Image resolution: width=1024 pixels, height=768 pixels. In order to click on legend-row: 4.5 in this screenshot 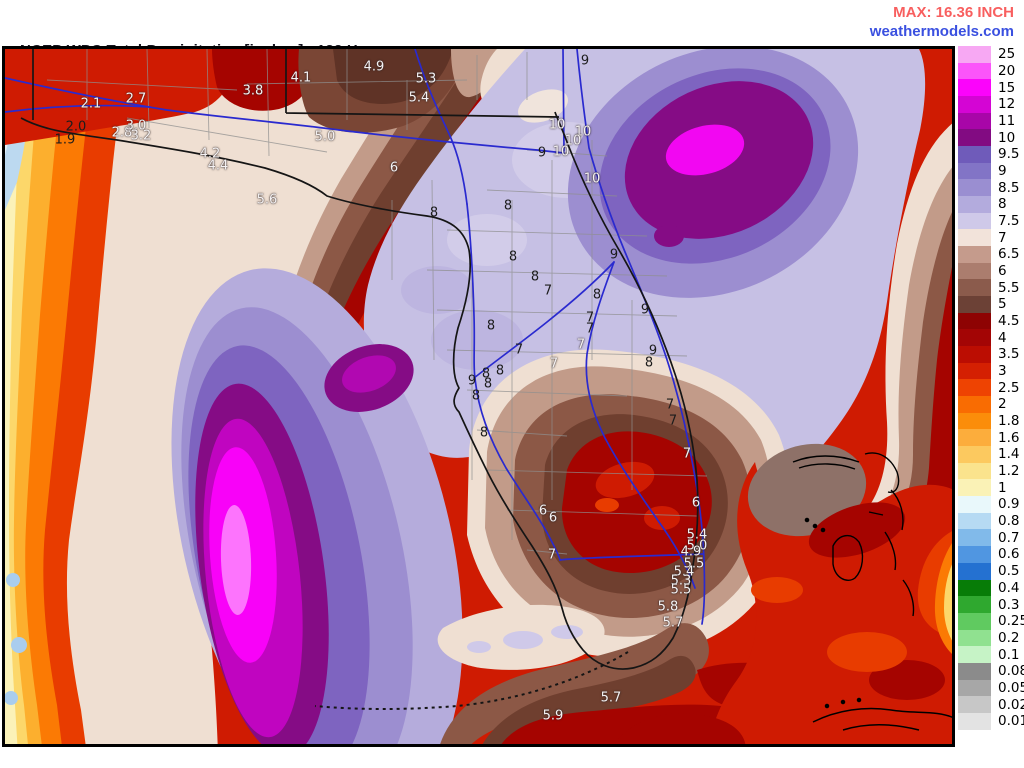, I will do `click(991, 321)`.